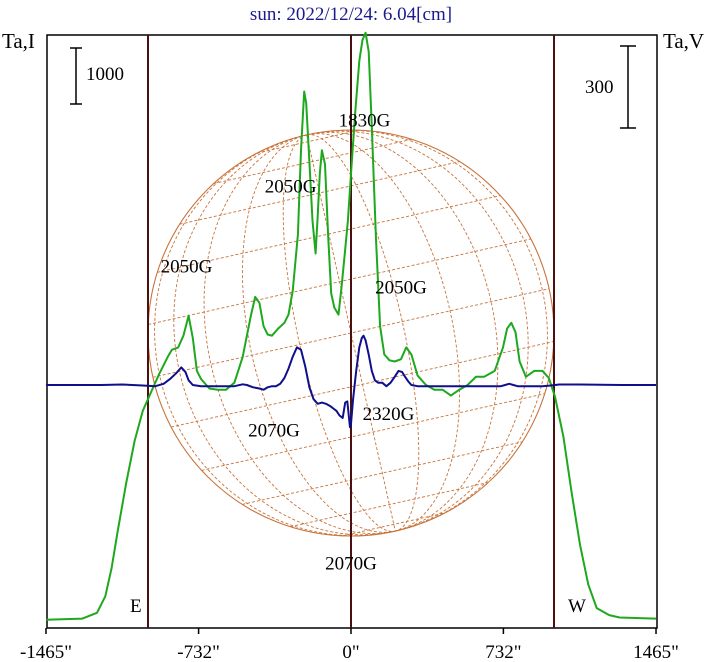 The height and width of the screenshot is (662, 708). I want to click on field-annotation: 2320G, so click(389, 414).